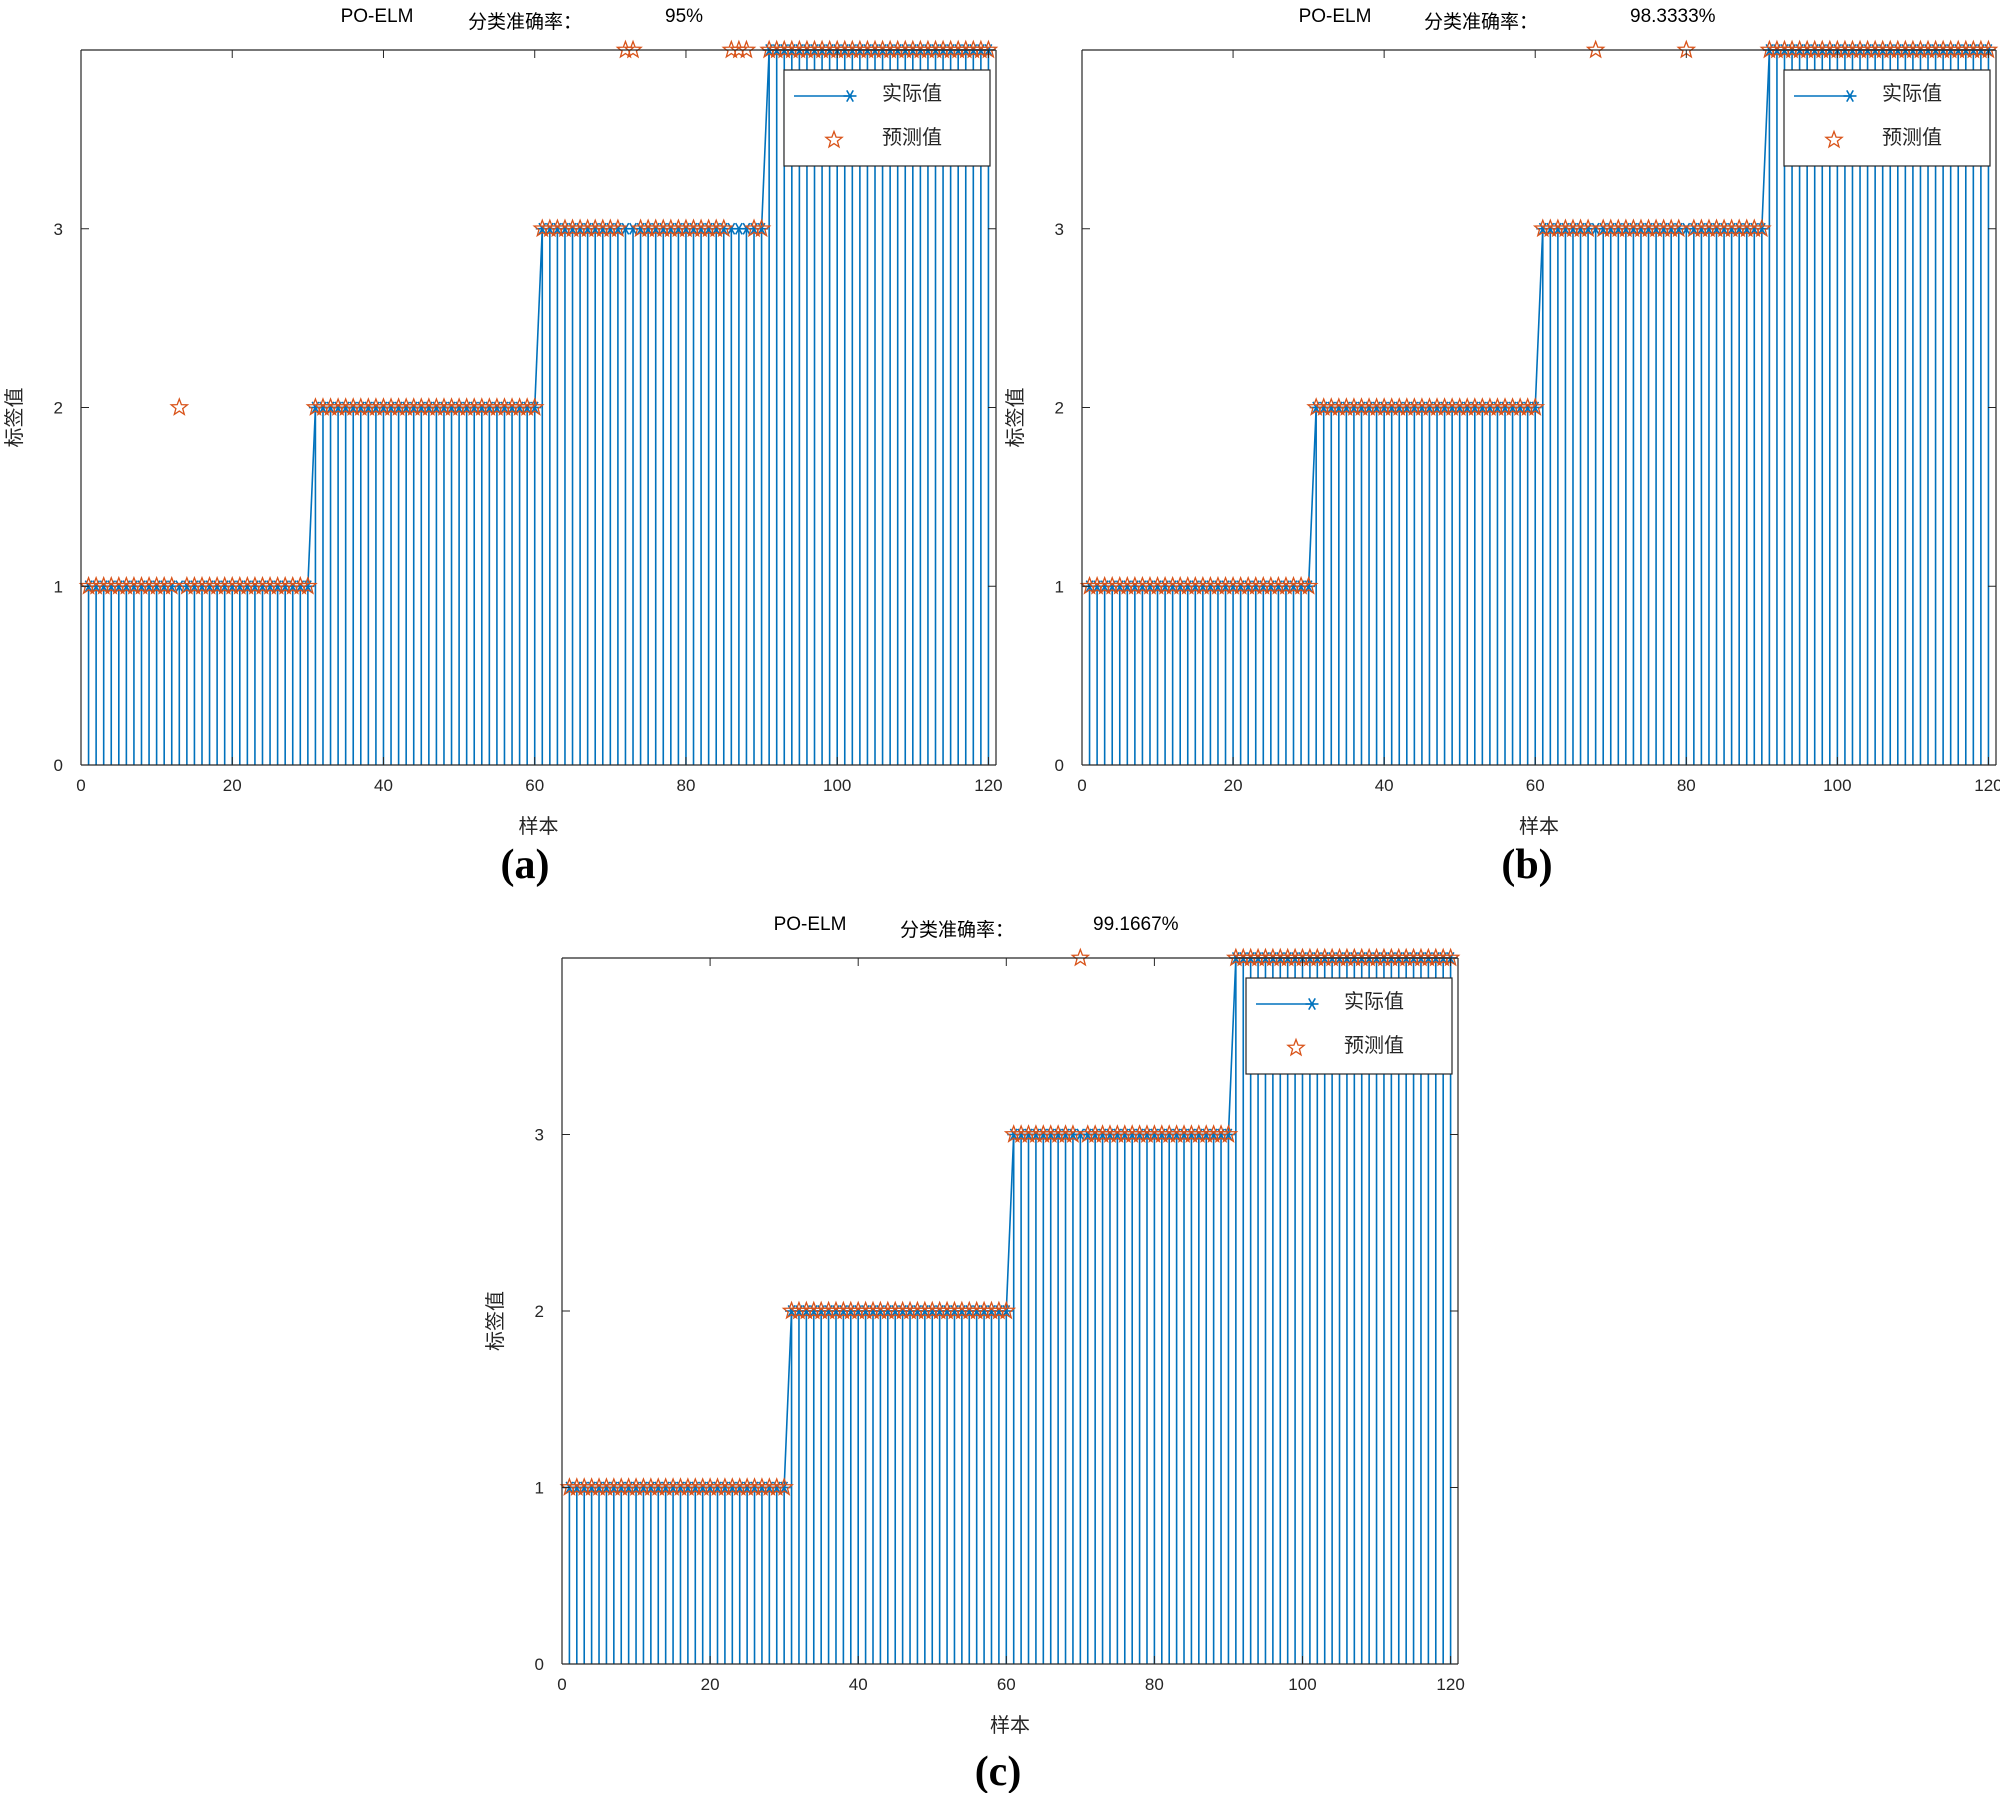  I want to click on accuracy-value: 98.3333%, so click(1673, 16).